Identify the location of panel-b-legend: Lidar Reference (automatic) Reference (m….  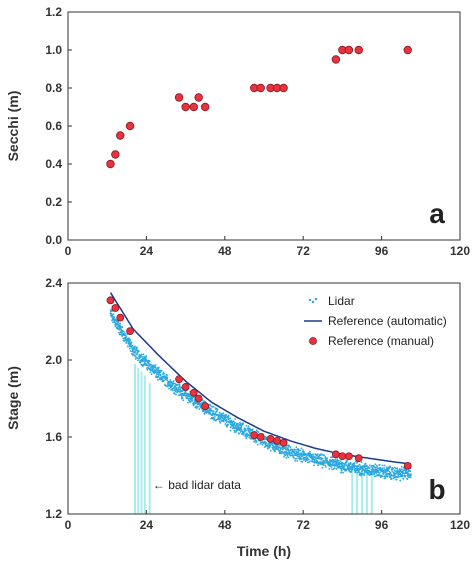
(375, 321).